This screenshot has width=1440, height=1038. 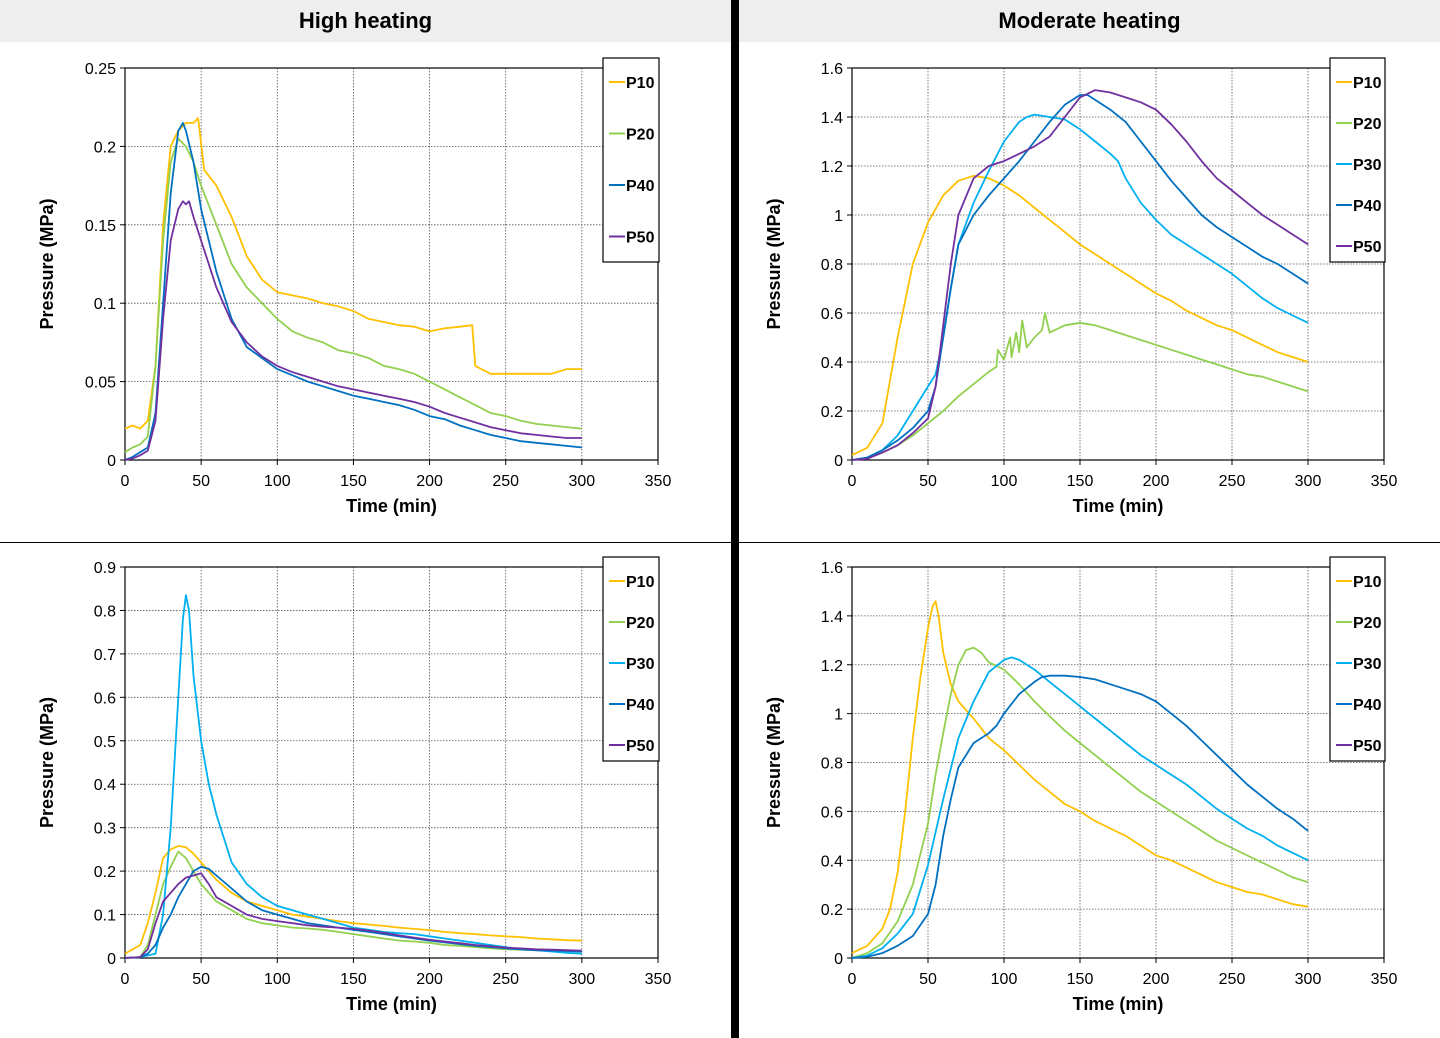 I want to click on row-divider-right, so click(x=1089, y=542).